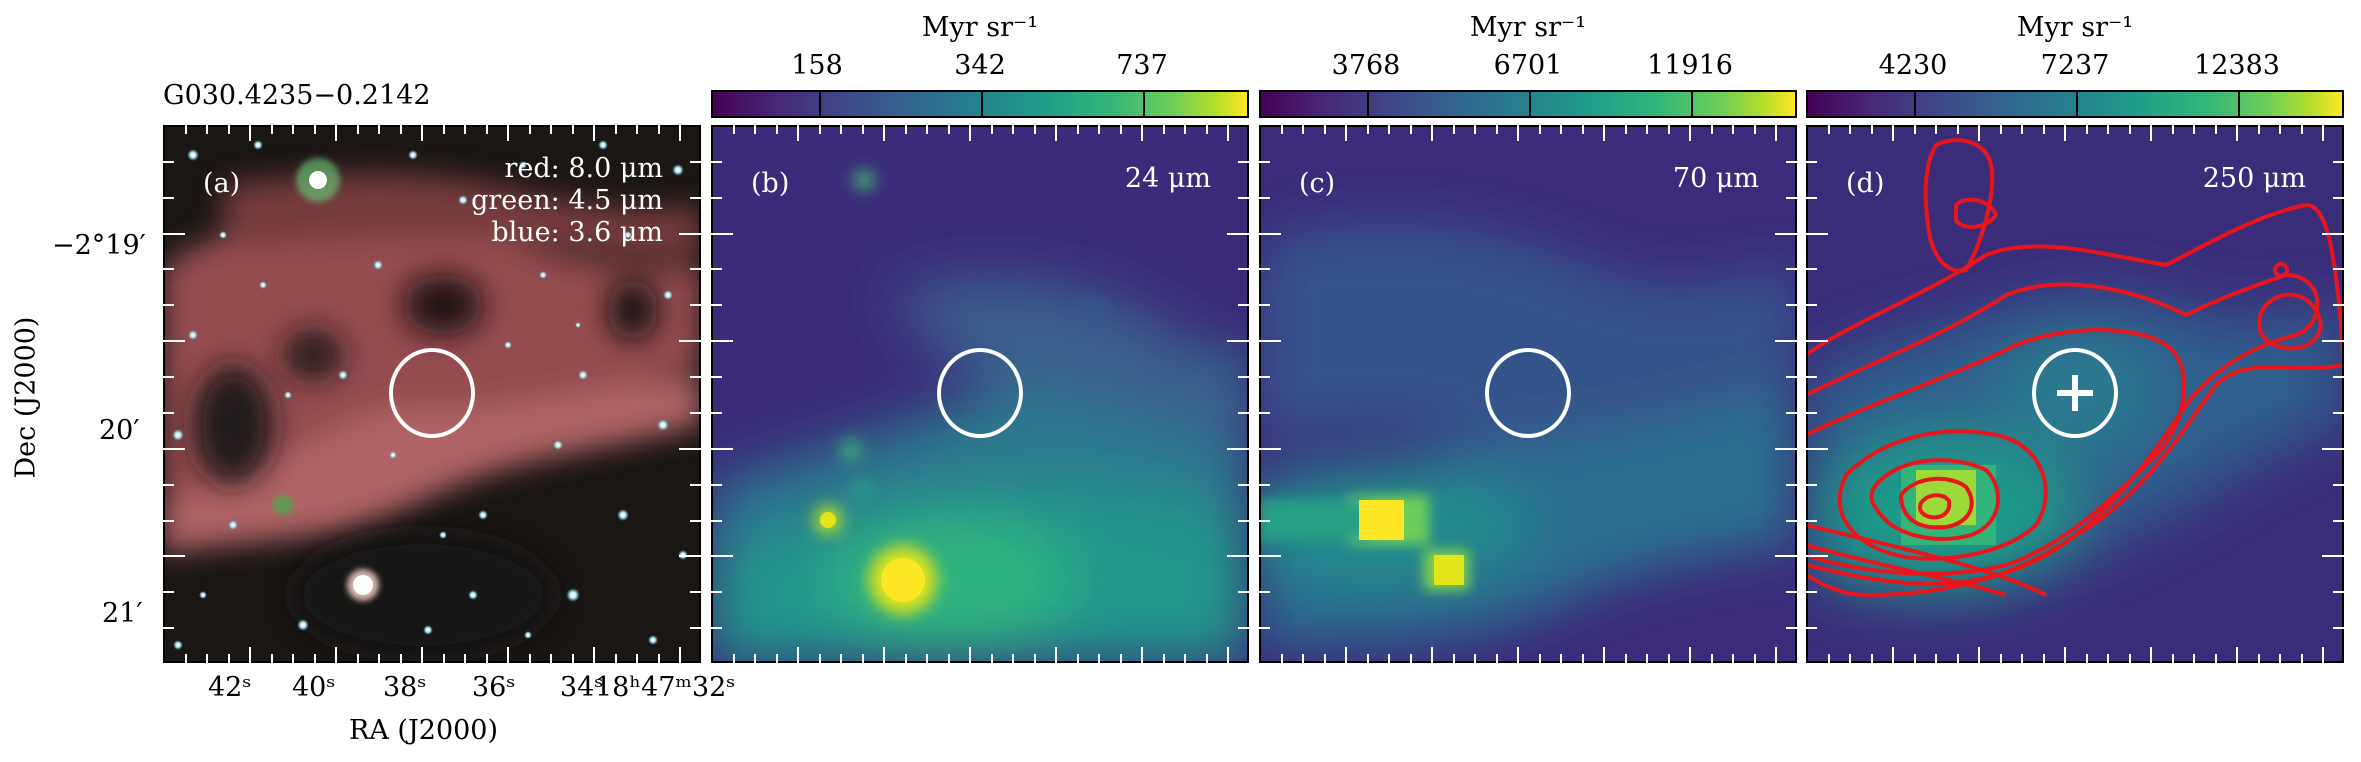 The image size is (2361, 762). Describe the element at coordinates (2237, 65) in the screenshot. I see `colorbar-tick-label: 12383` at that location.